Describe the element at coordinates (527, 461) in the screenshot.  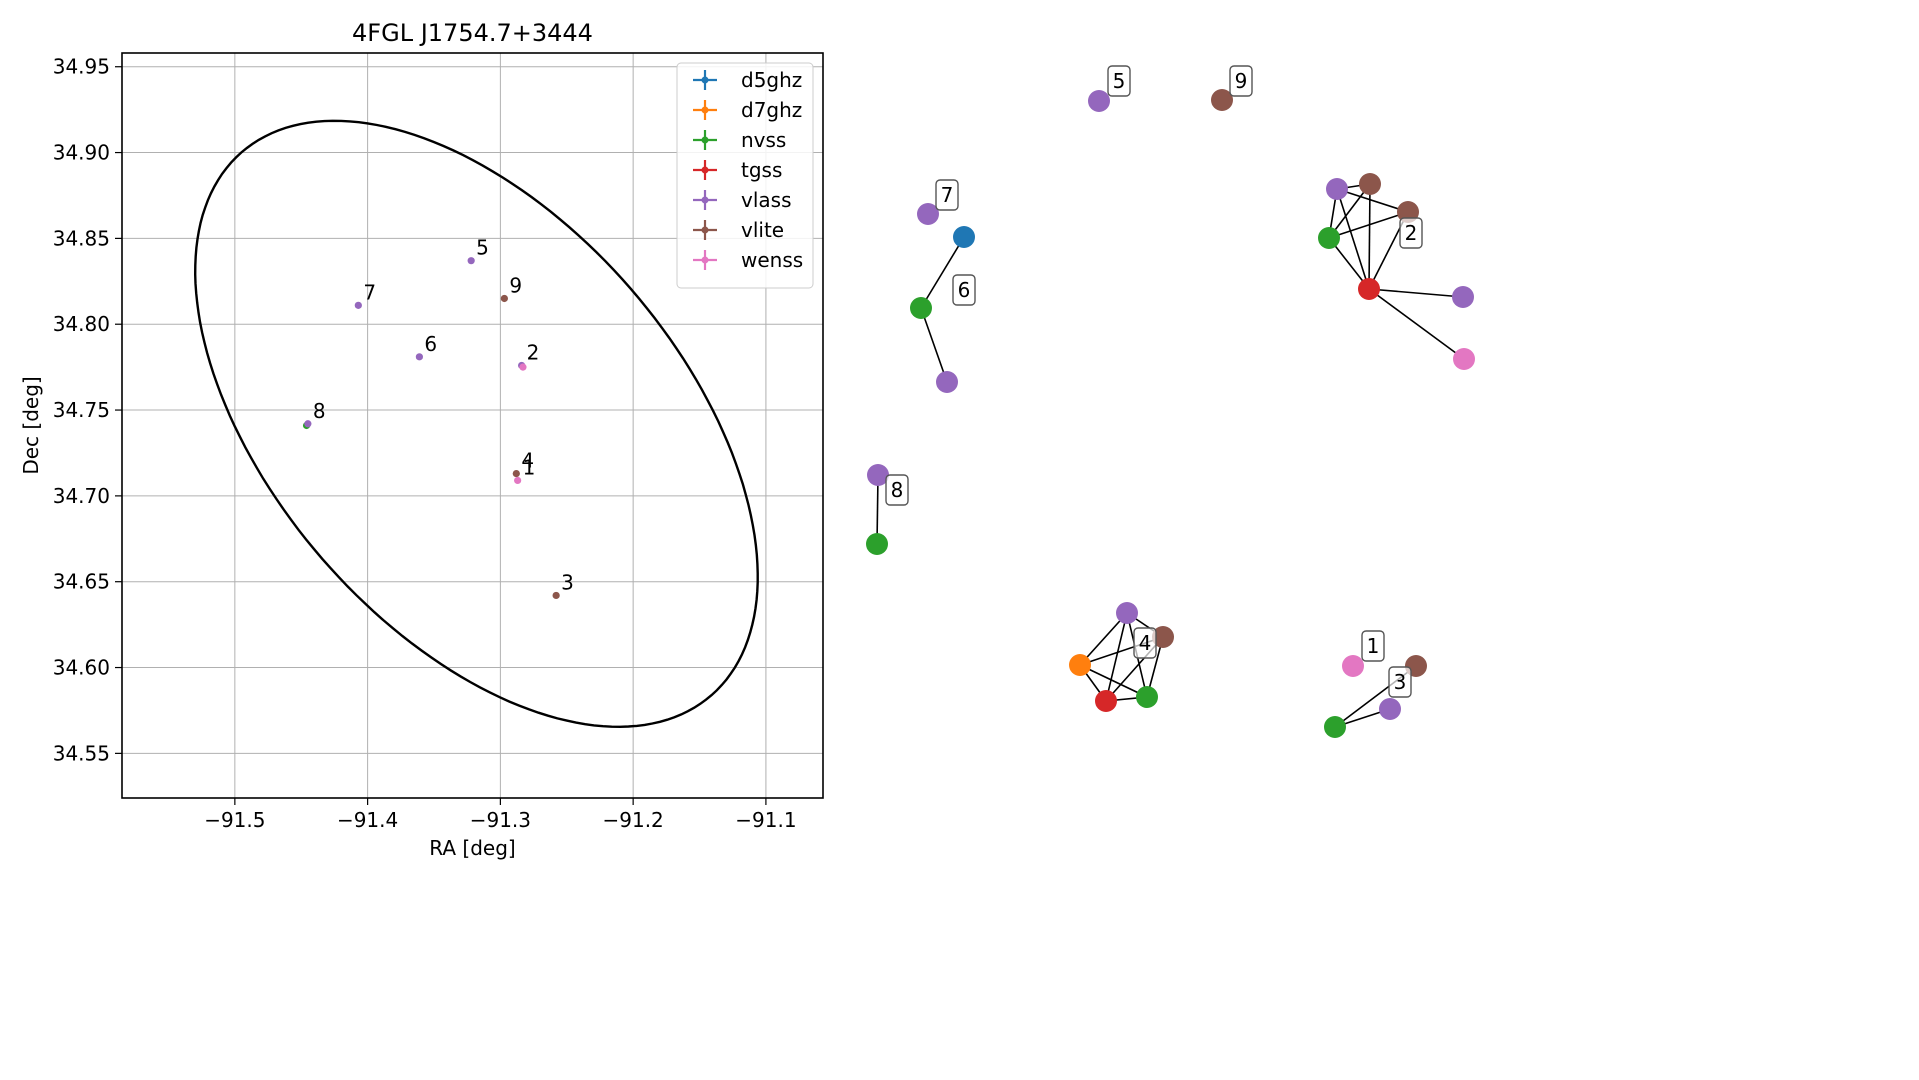
I see `point-annotation: 4` at that location.